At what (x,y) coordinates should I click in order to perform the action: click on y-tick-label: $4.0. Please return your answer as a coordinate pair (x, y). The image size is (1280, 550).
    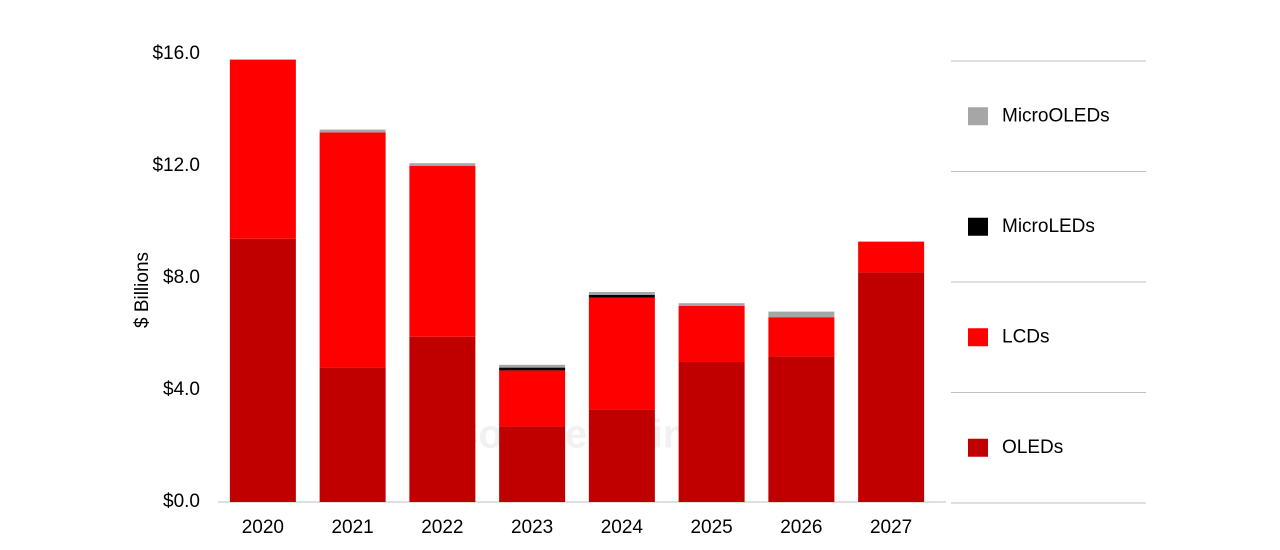
    Looking at the image, I should click on (181, 389).